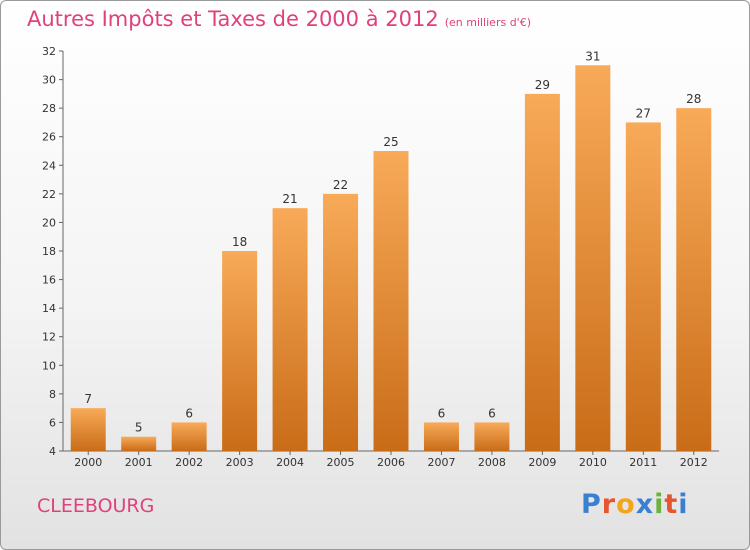 The height and width of the screenshot is (550, 750). What do you see at coordinates (49, 137) in the screenshot?
I see `y-tick-label: 26` at bounding box center [49, 137].